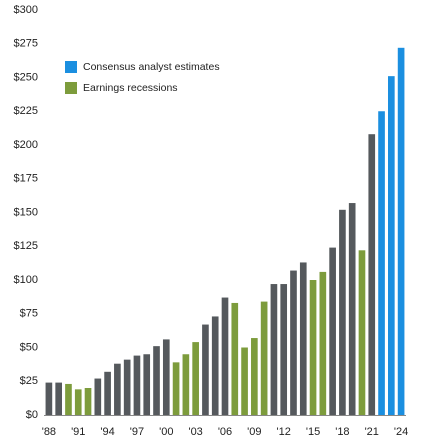 This screenshot has height=443, width=422. I want to click on x-tick-label: '21, so click(372, 432).